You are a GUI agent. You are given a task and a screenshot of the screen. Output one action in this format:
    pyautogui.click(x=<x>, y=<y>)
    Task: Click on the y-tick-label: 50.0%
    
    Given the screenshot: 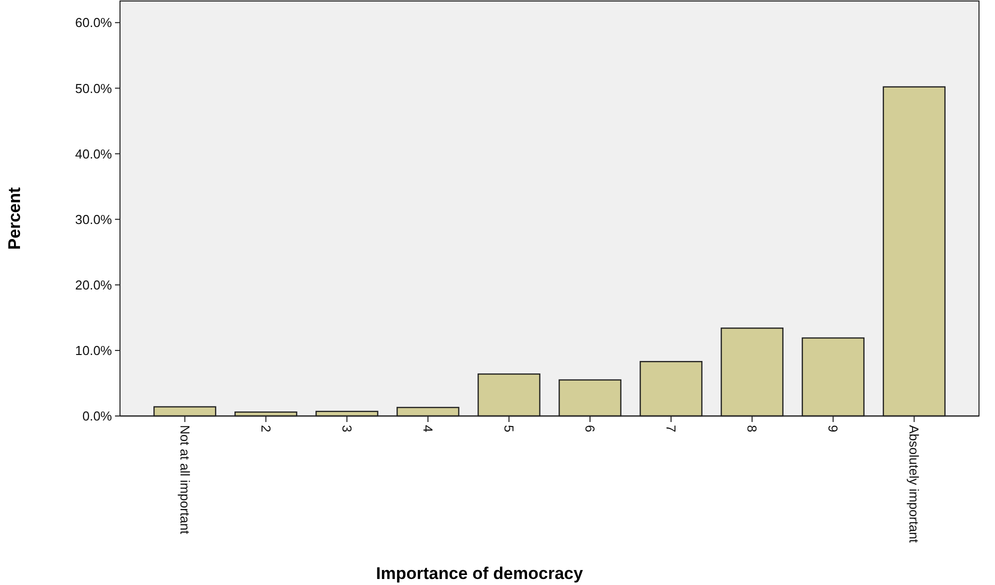 What is the action you would take?
    pyautogui.click(x=93, y=88)
    